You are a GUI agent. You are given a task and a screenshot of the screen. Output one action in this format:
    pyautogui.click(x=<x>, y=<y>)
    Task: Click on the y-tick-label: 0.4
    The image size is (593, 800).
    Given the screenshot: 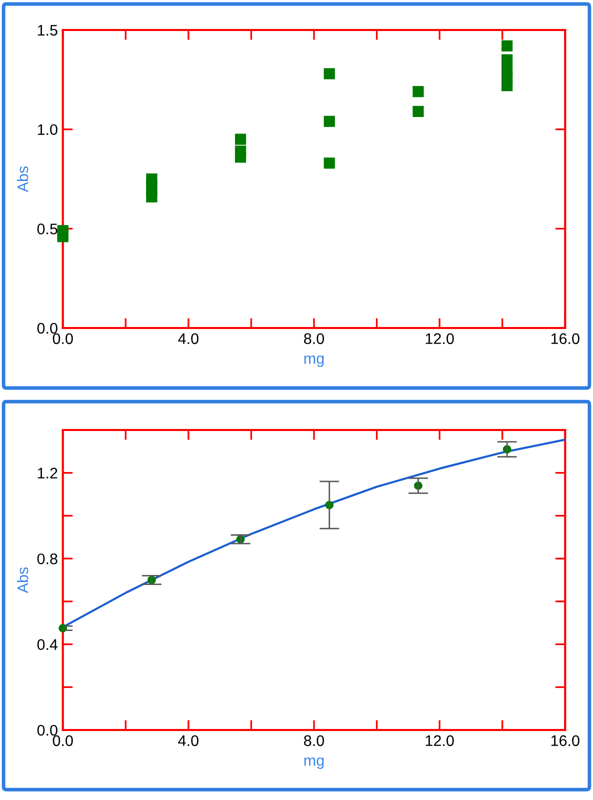 What is the action you would take?
    pyautogui.click(x=47, y=644)
    